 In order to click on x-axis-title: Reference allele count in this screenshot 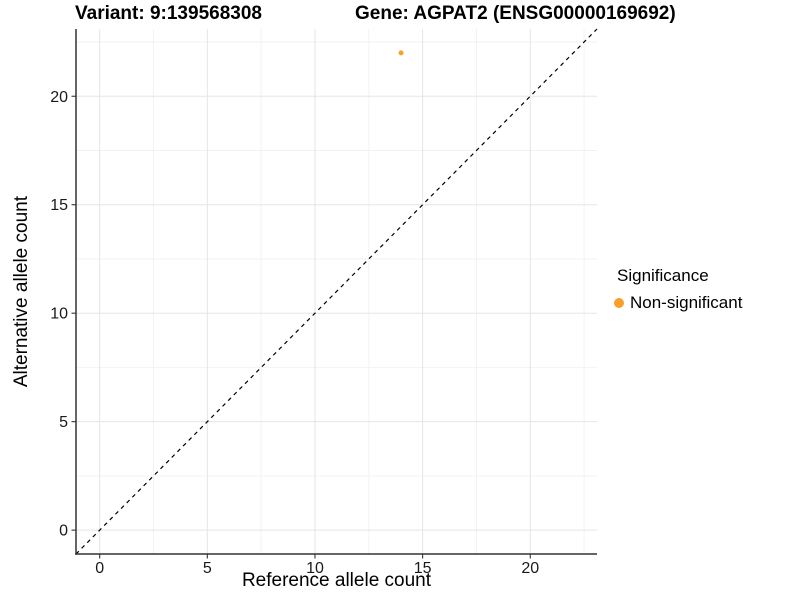, I will do `click(336, 580)`.